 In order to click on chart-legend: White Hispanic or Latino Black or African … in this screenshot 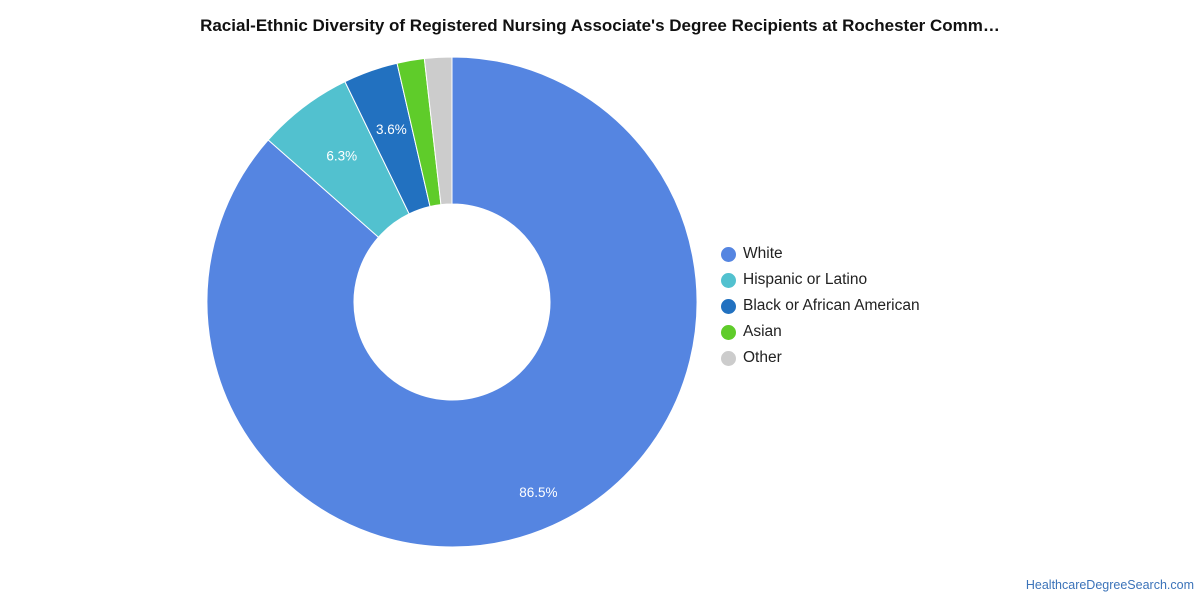, I will do `click(820, 306)`.